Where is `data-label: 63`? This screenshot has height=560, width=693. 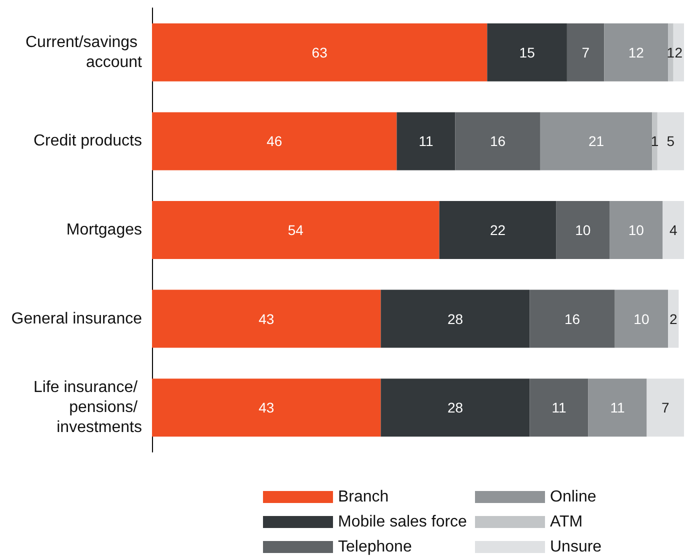
data-label: 63 is located at coordinates (320, 52).